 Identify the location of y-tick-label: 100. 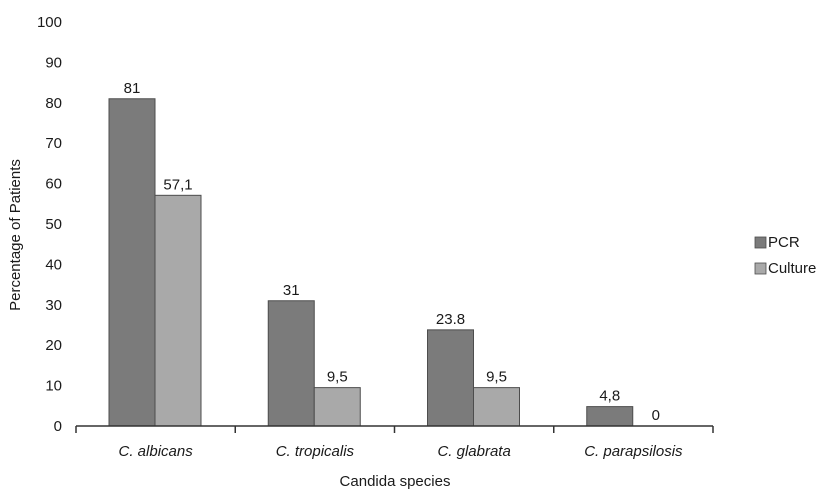
(49, 22).